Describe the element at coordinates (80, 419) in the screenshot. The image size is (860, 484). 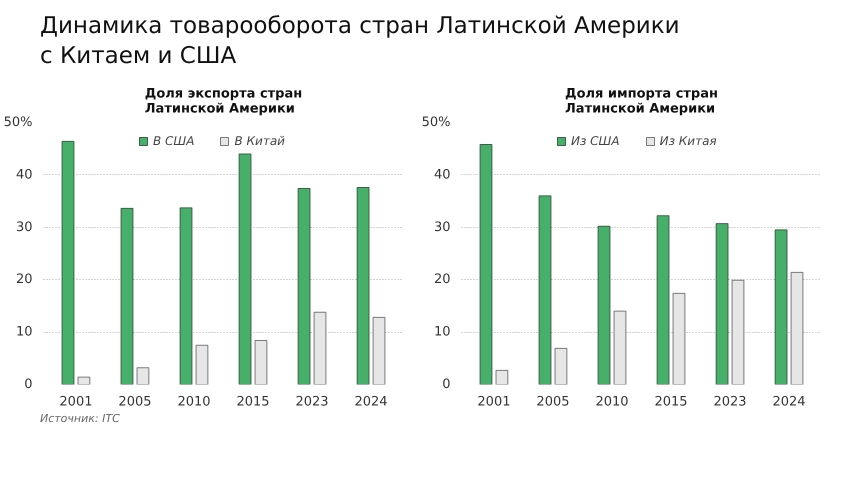
I see `text: Источник: ITC` at that location.